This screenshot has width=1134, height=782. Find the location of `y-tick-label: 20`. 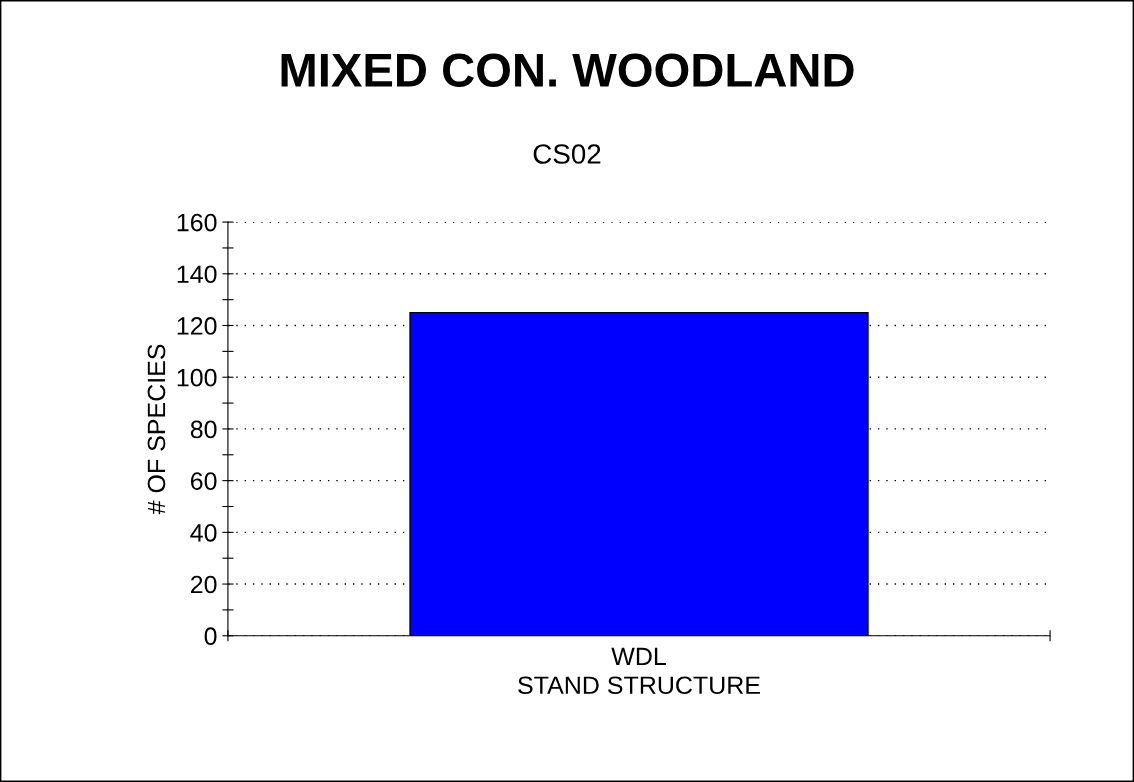

y-tick-label: 20 is located at coordinates (203, 584).